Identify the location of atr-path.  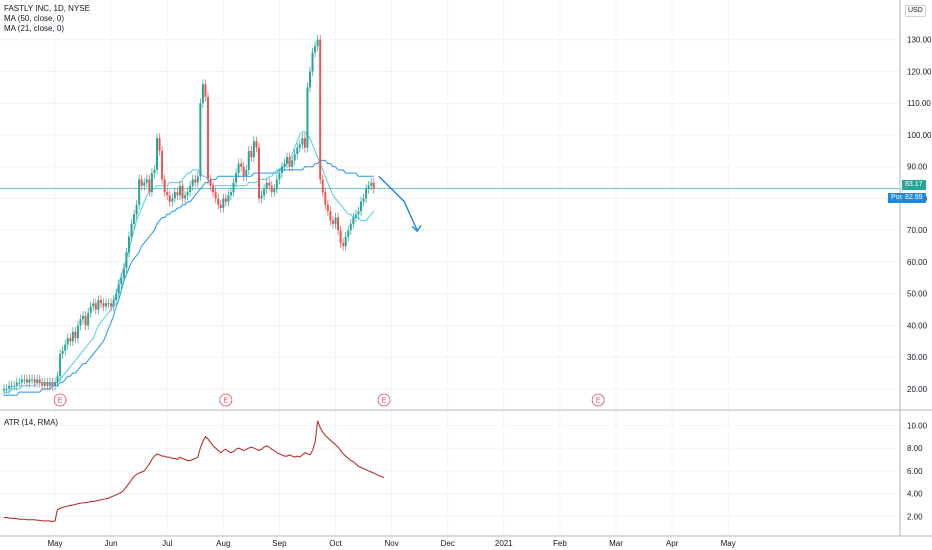
(194, 471).